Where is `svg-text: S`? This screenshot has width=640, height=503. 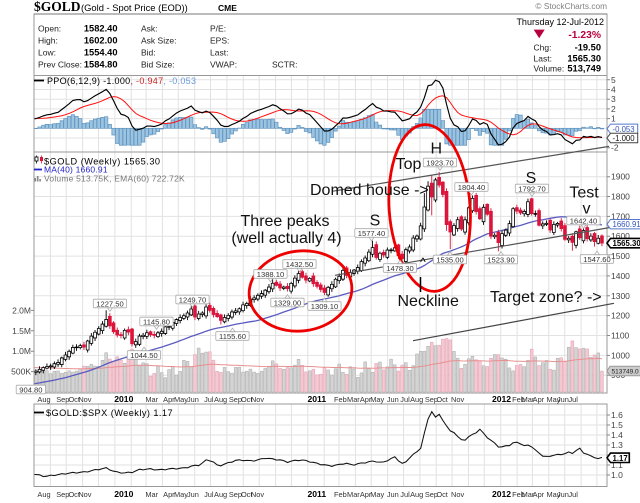
svg-text: S is located at coordinates (375, 221).